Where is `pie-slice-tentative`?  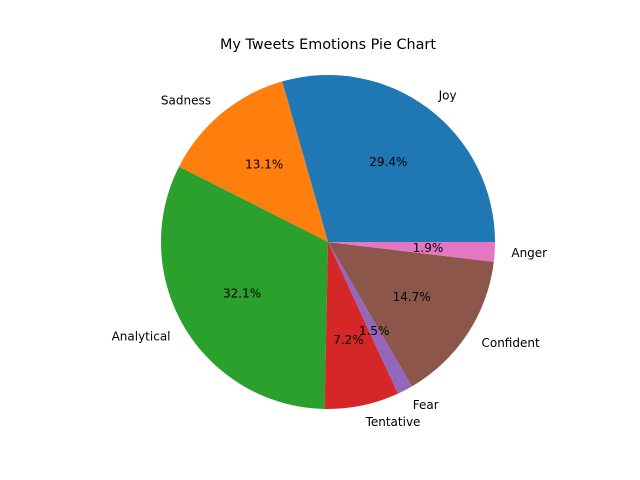 pie-slice-tentative is located at coordinates (361, 325).